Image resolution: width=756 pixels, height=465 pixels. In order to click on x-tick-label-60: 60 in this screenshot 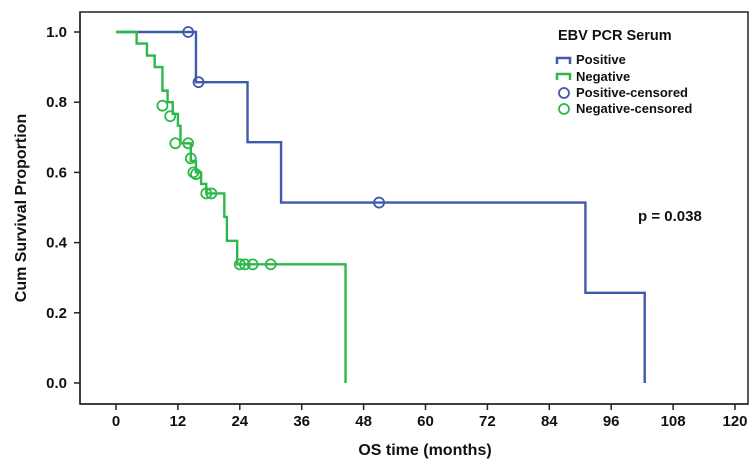, I will do `click(425, 421)`.